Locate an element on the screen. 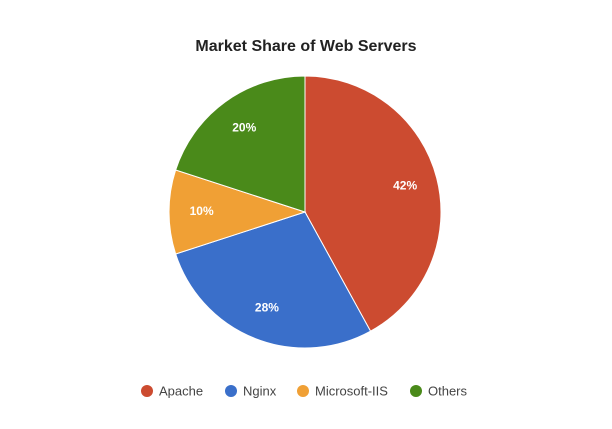  chart-title: Market Share of Web Servers is located at coordinates (305, 46).